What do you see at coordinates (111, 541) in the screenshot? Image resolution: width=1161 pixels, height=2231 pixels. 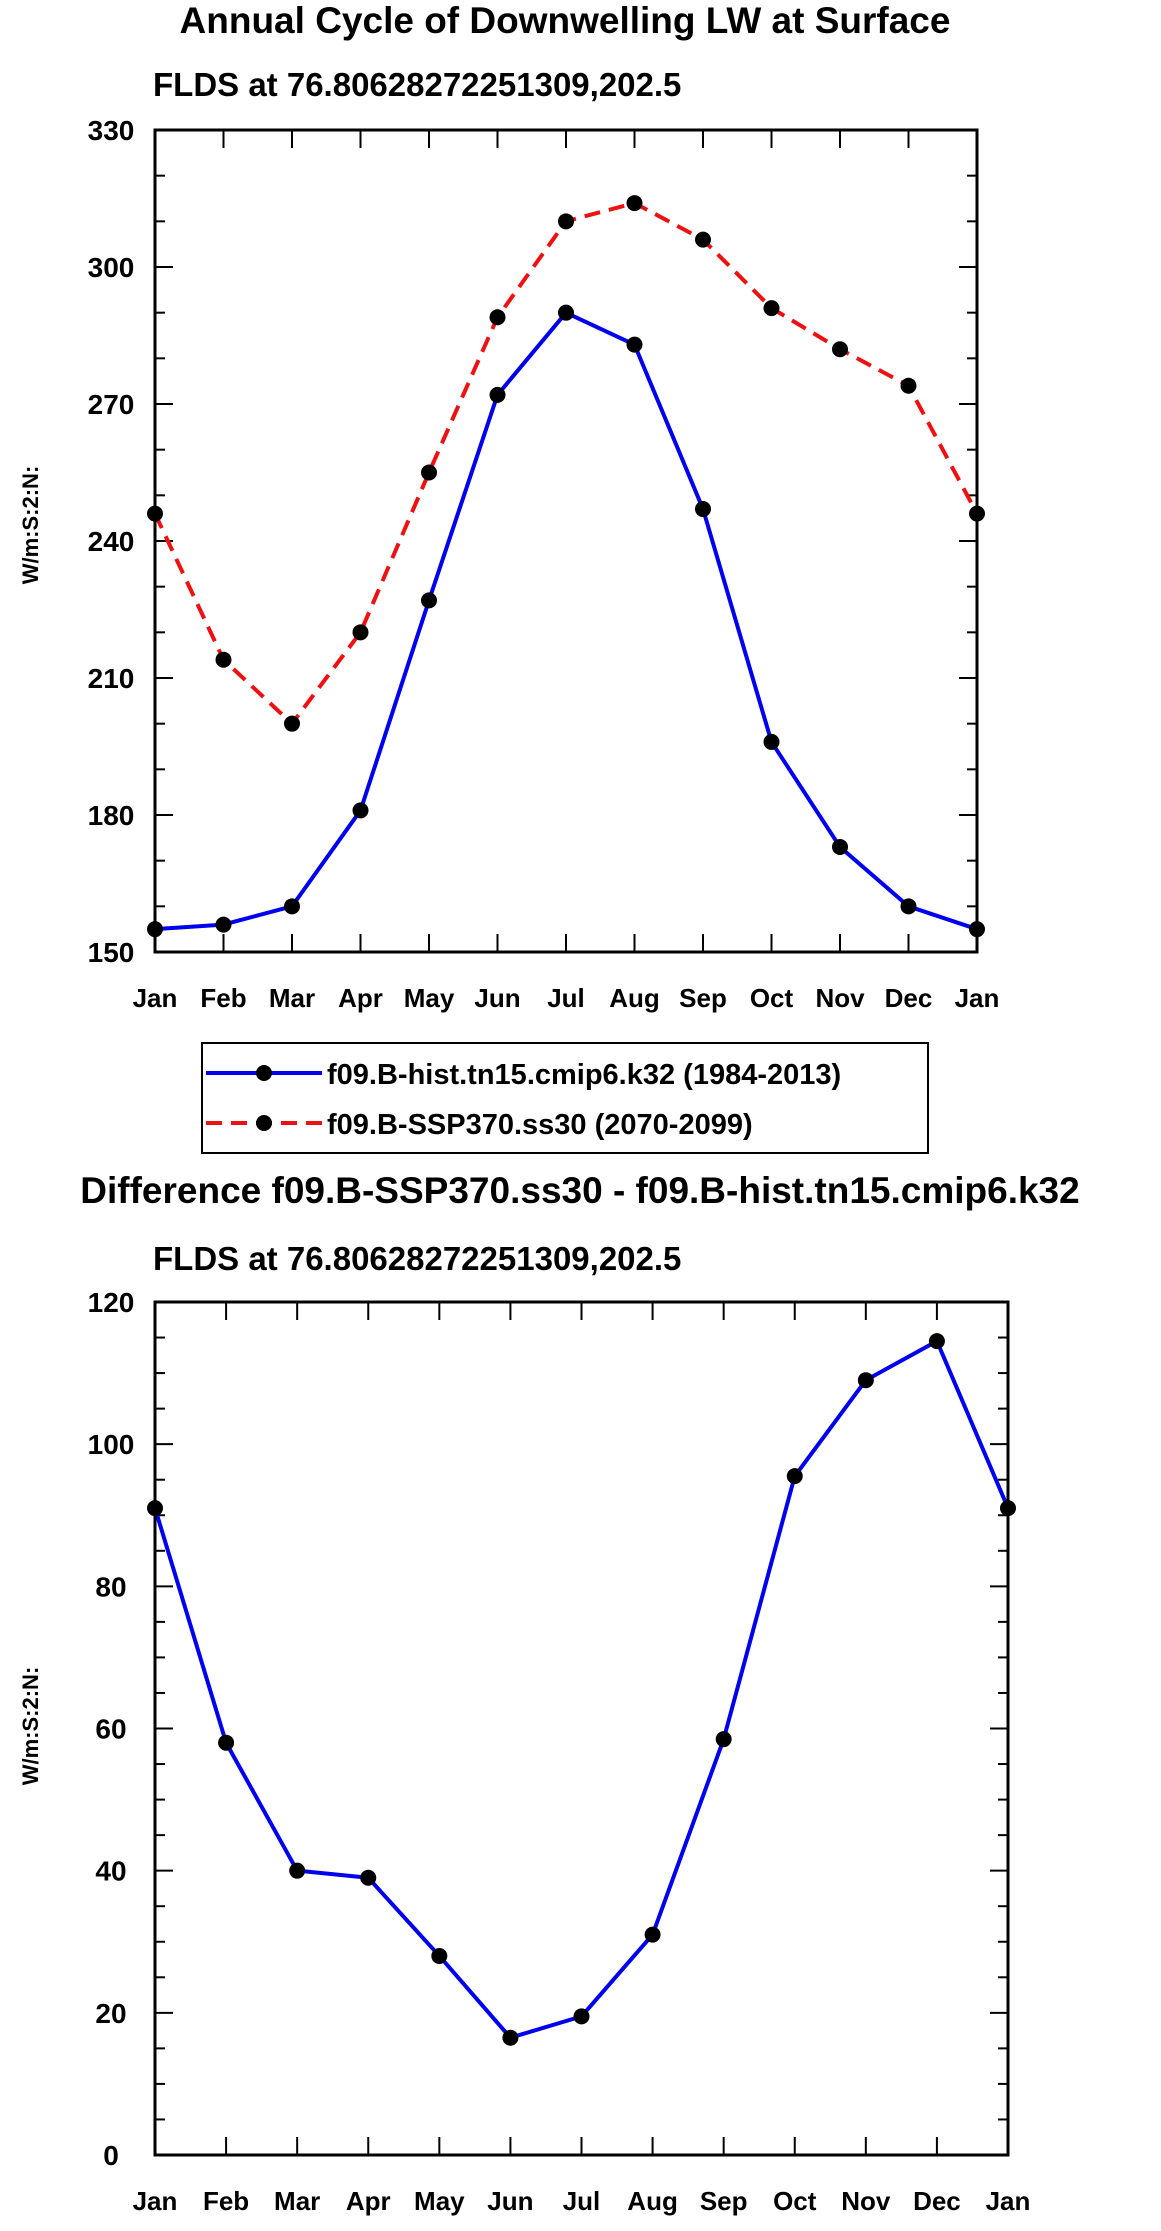 I see `y-tick-label: 240` at bounding box center [111, 541].